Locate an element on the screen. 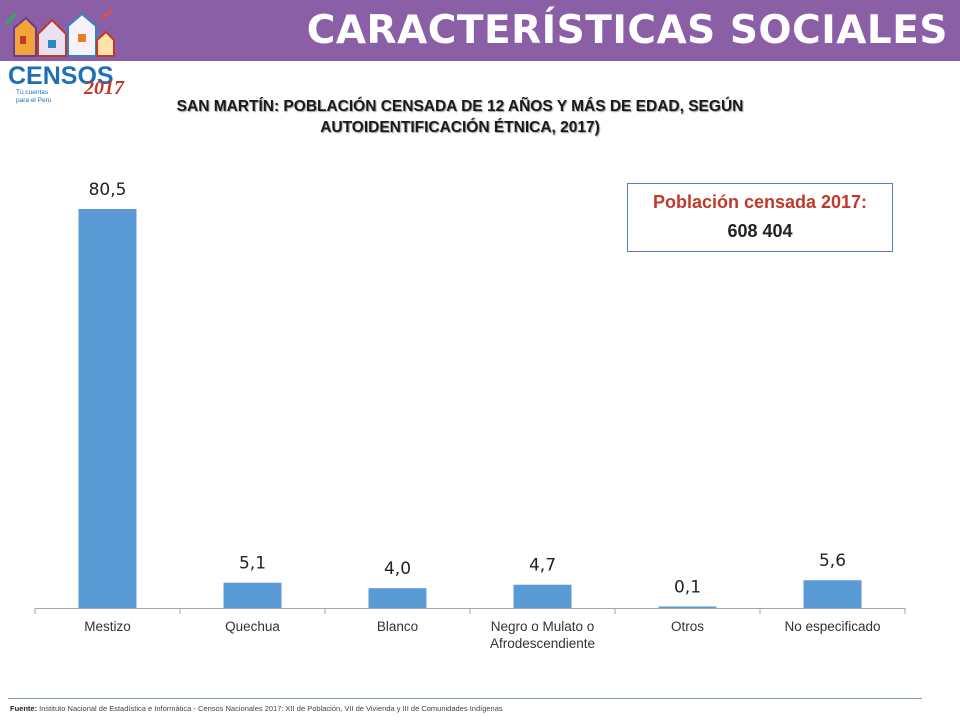 This screenshot has width=960, height=720. data-label: 4,0 is located at coordinates (397, 569).